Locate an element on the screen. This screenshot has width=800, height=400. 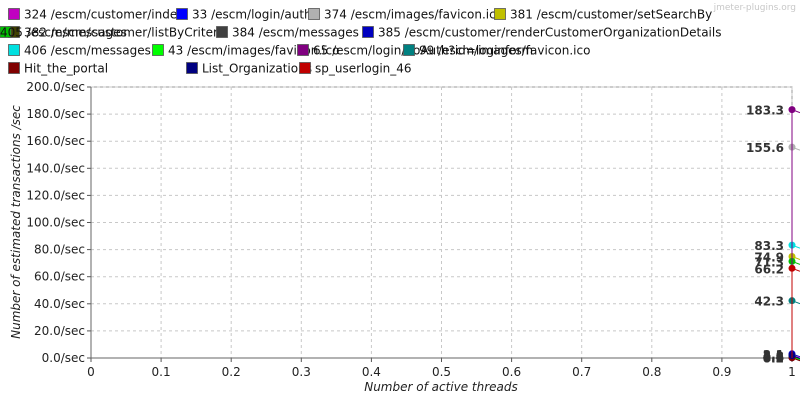
y-tick-label: 120.0/sec is located at coordinates (55, 195).